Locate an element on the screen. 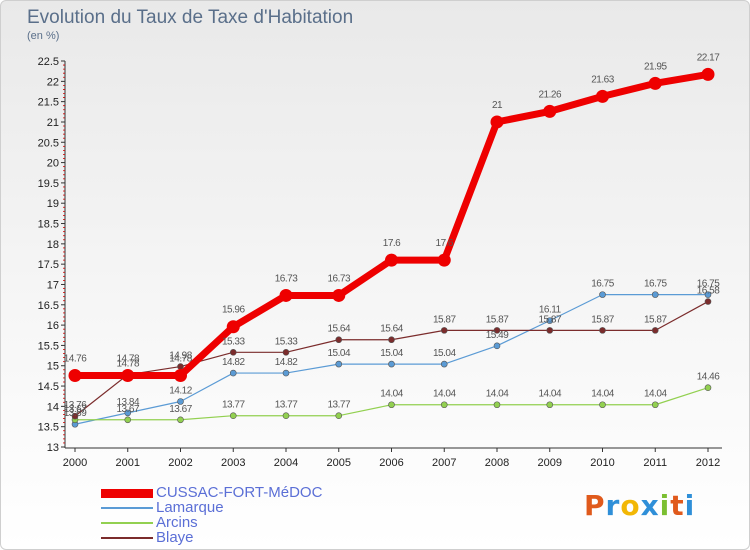 This screenshot has height=550, width=750. y-tick-label: 18.5 is located at coordinates (48, 225).